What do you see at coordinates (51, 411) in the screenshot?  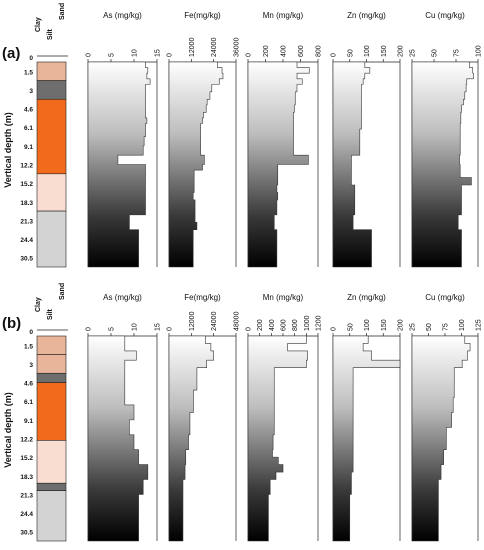 I see `lithology-layer-silt` at bounding box center [51, 411].